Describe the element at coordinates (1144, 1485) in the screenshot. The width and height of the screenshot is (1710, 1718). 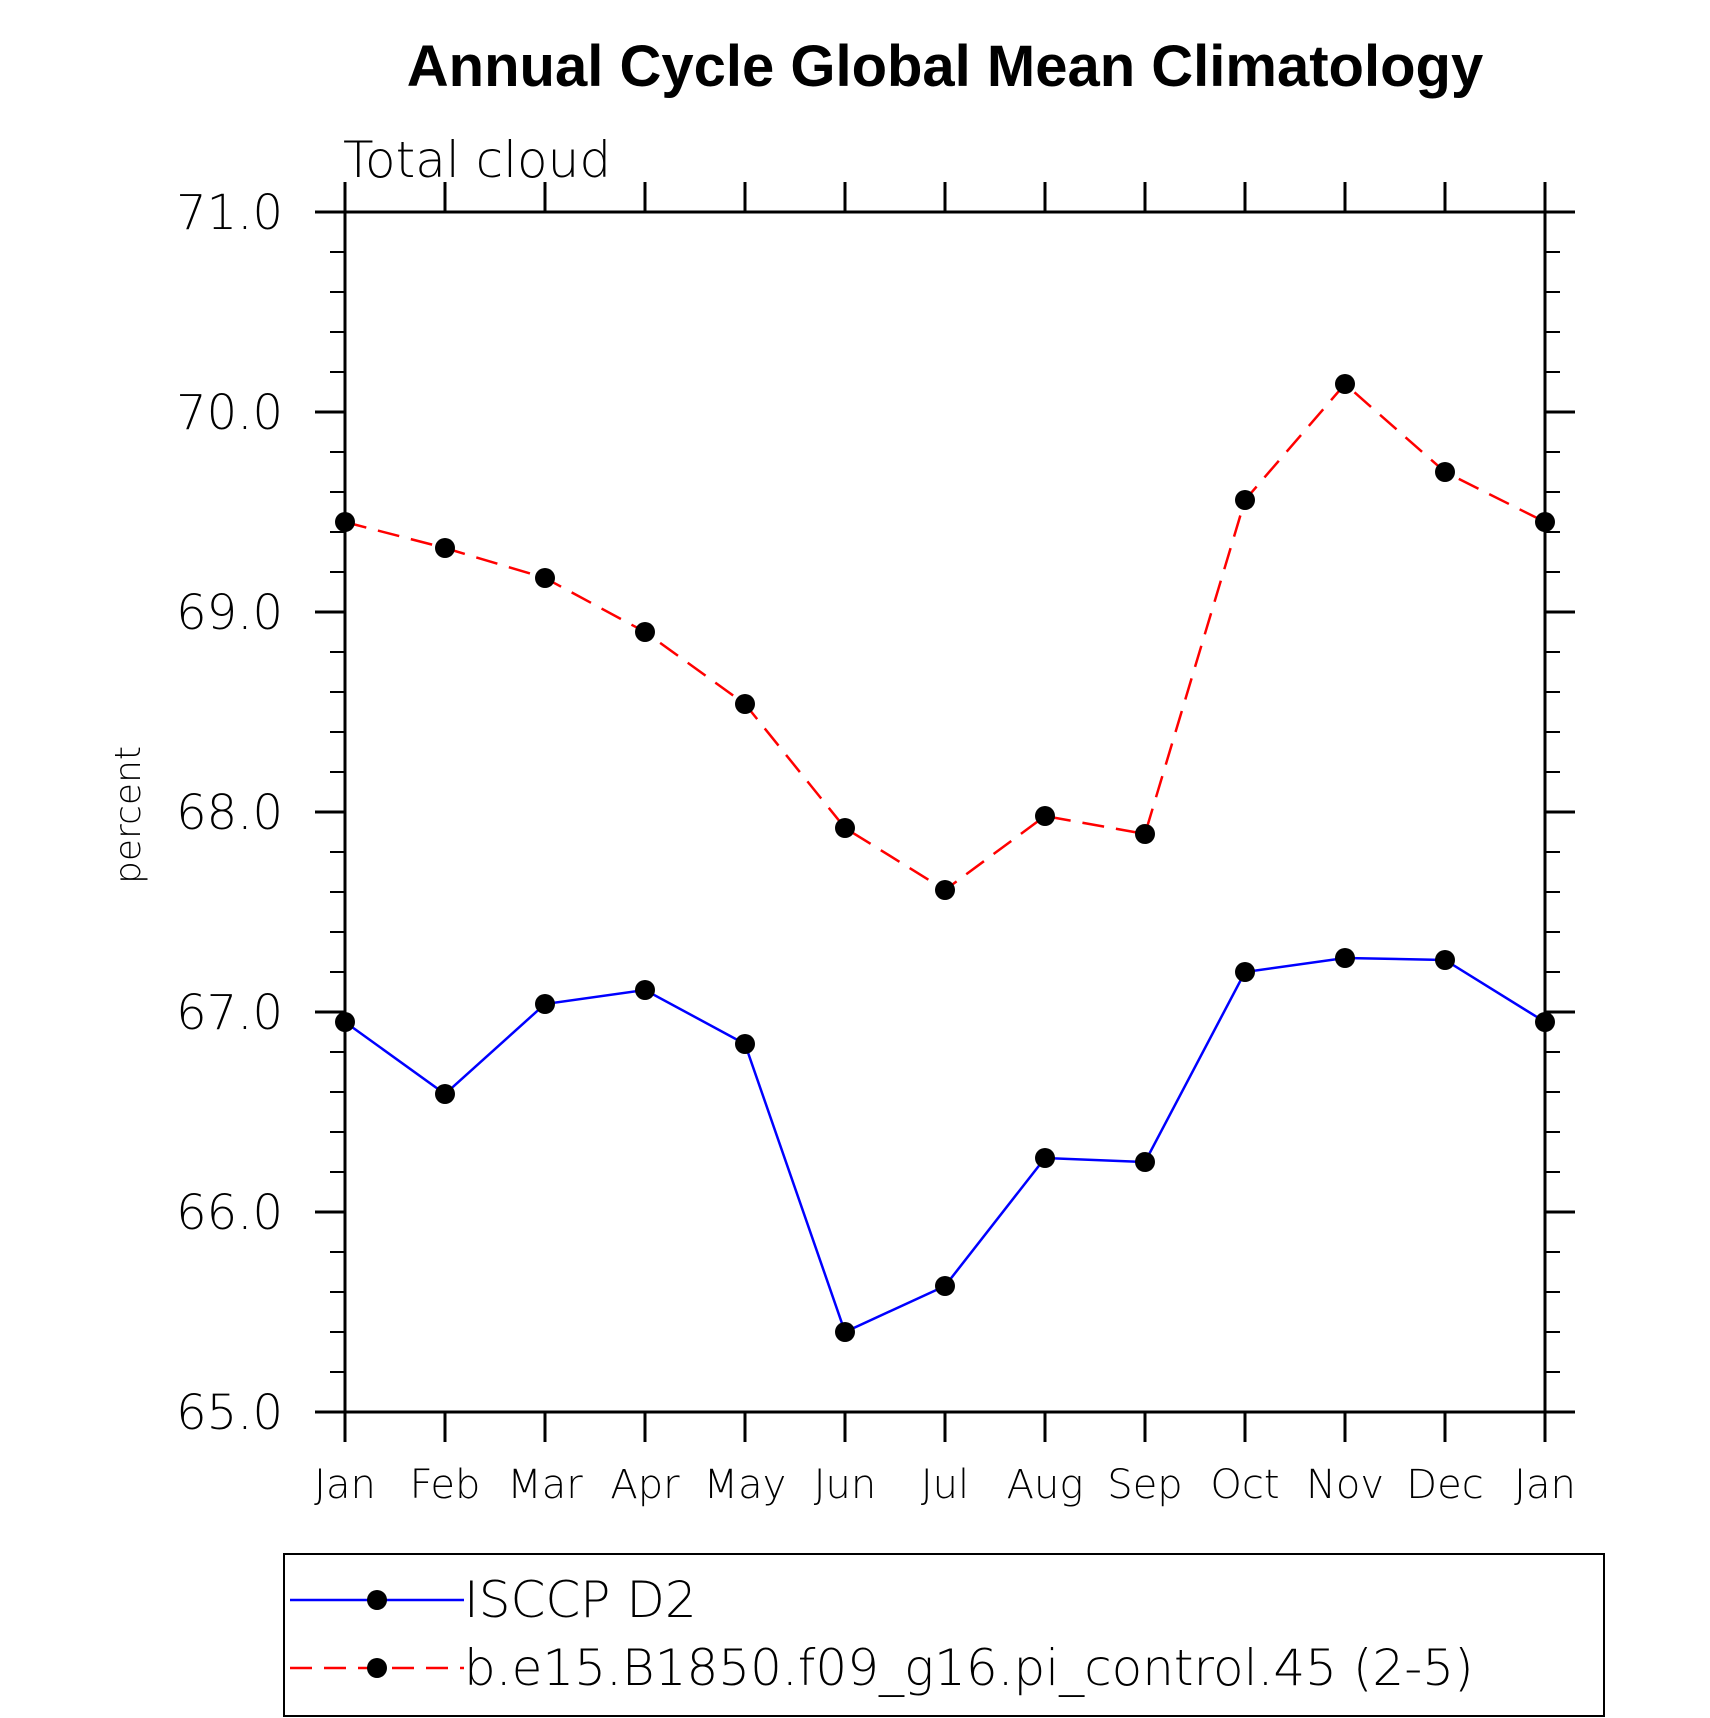
I see `x-tick-label: Sep` at that location.